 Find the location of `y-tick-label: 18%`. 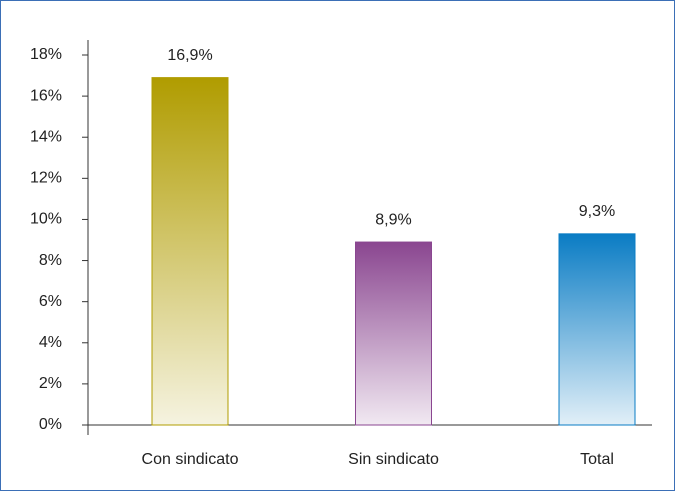

y-tick-label: 18% is located at coordinates (46, 54).